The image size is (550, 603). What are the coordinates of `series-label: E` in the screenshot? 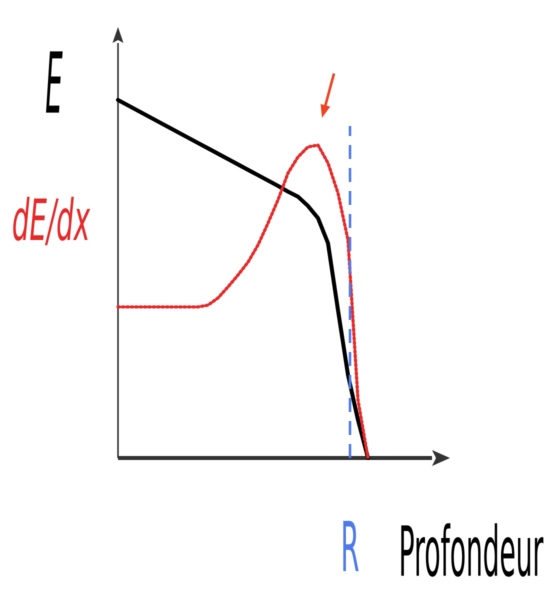 It's located at (54, 82).